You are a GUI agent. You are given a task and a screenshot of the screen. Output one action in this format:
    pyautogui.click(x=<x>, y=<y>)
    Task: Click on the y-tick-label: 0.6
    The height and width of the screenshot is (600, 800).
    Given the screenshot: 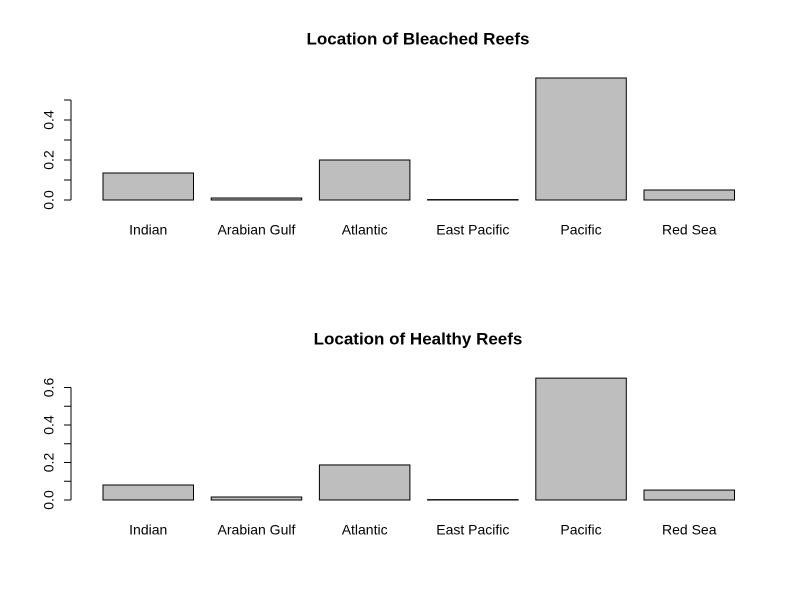 What is the action you would take?
    pyautogui.click(x=49, y=388)
    